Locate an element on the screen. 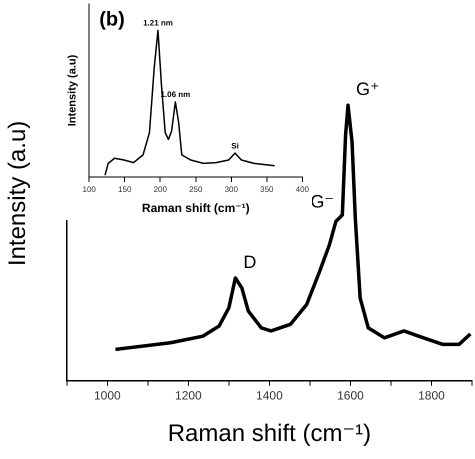 This screenshot has height=459, width=475. x-tick-label: 200 is located at coordinates (161, 189).